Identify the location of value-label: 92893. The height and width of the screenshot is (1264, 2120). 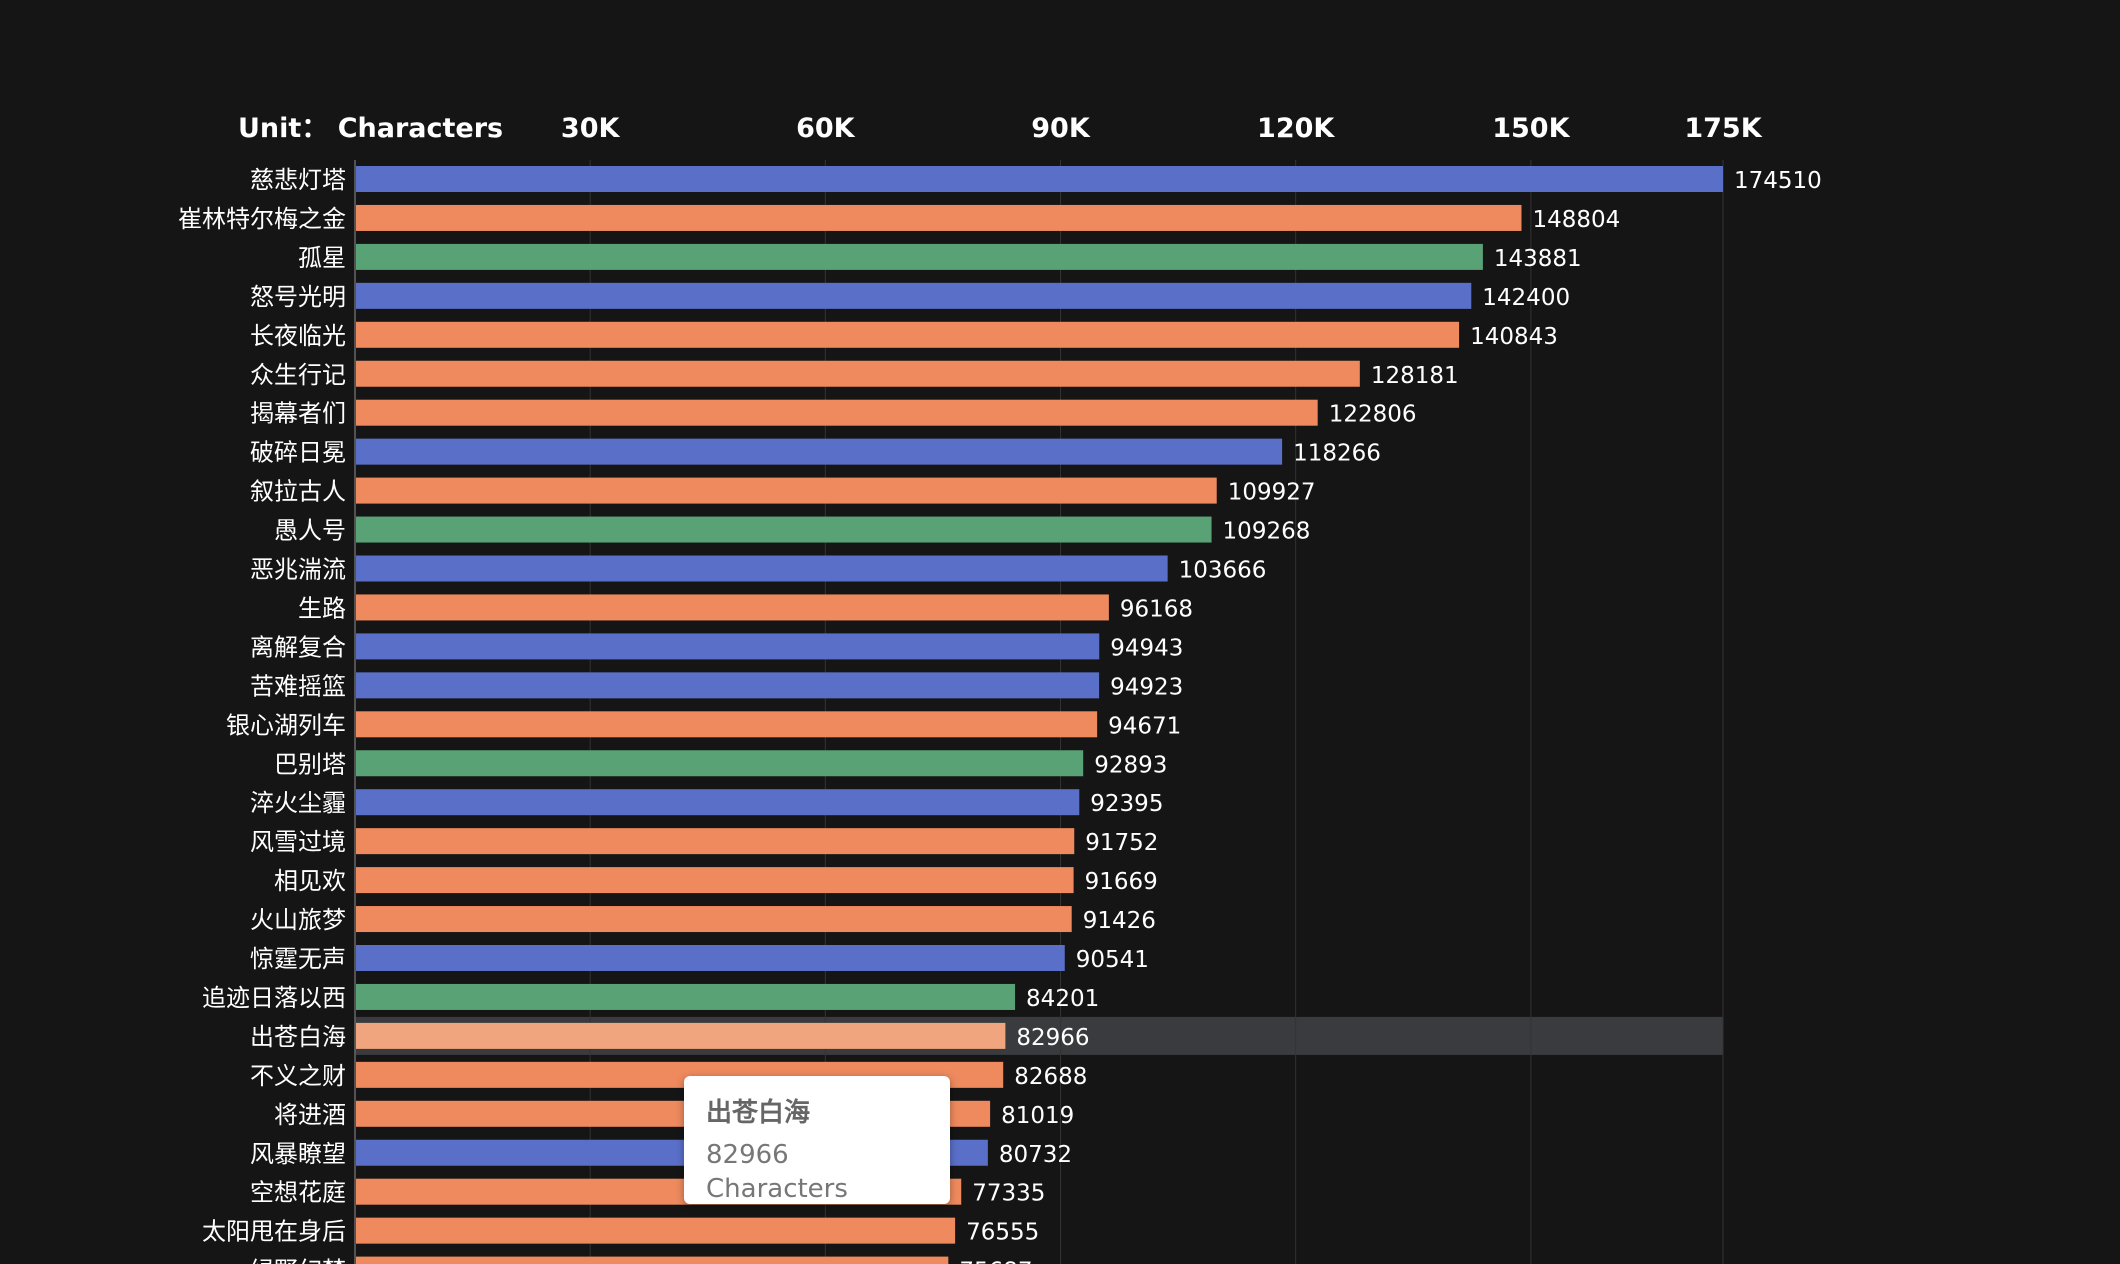
(1130, 765).